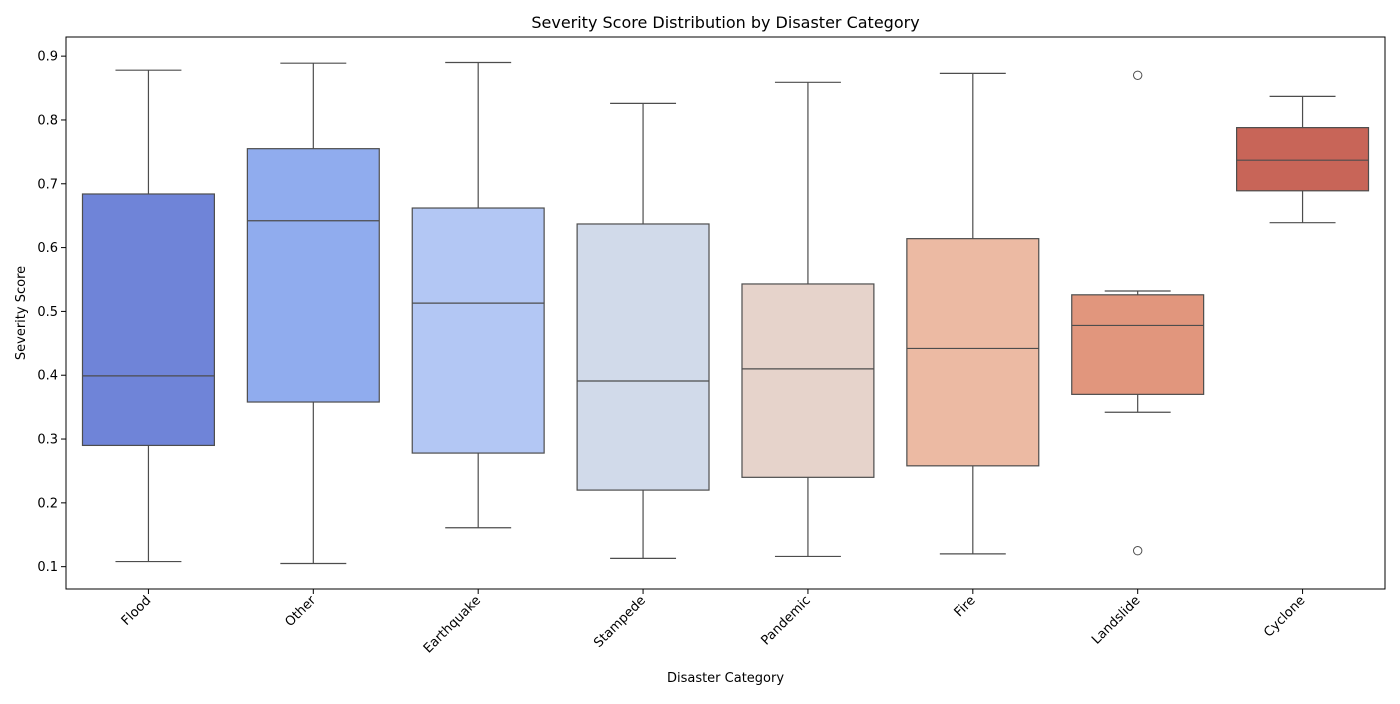 The height and width of the screenshot is (704, 1400). What do you see at coordinates (808, 380) in the screenshot?
I see `box-pandemic` at bounding box center [808, 380].